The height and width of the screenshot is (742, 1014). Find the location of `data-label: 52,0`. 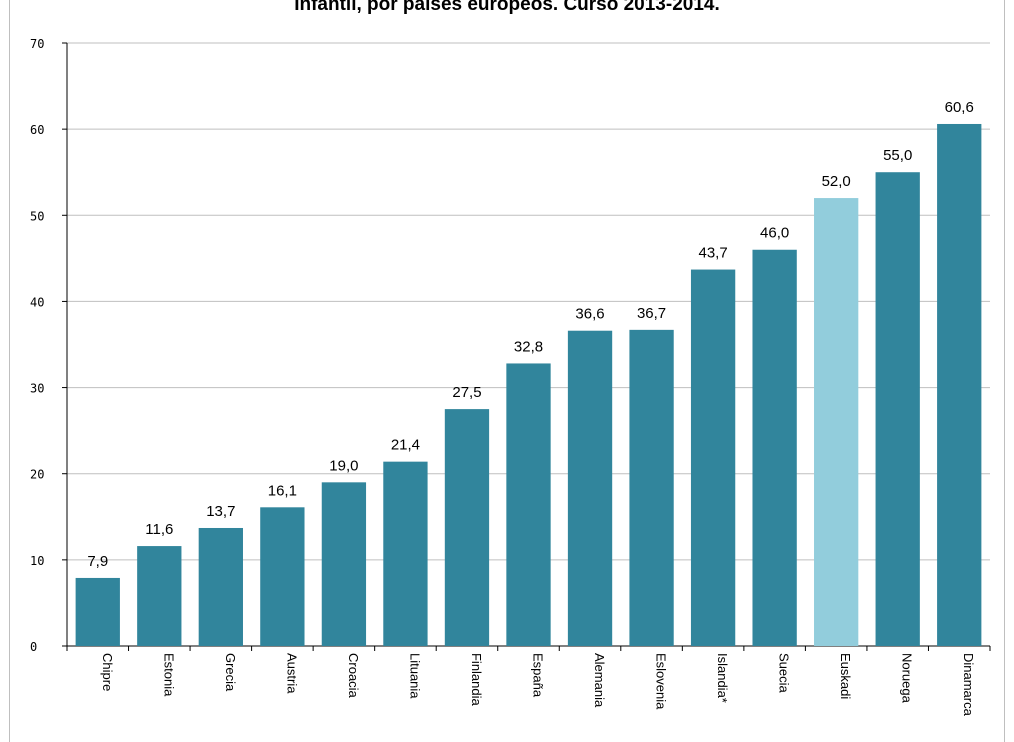

data-label: 52,0 is located at coordinates (836, 181).